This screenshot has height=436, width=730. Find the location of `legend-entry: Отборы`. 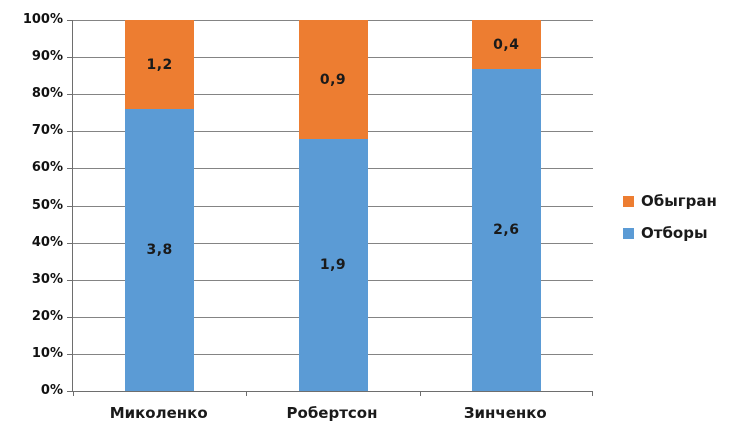

legend-entry: Отборы is located at coordinates (670, 233).